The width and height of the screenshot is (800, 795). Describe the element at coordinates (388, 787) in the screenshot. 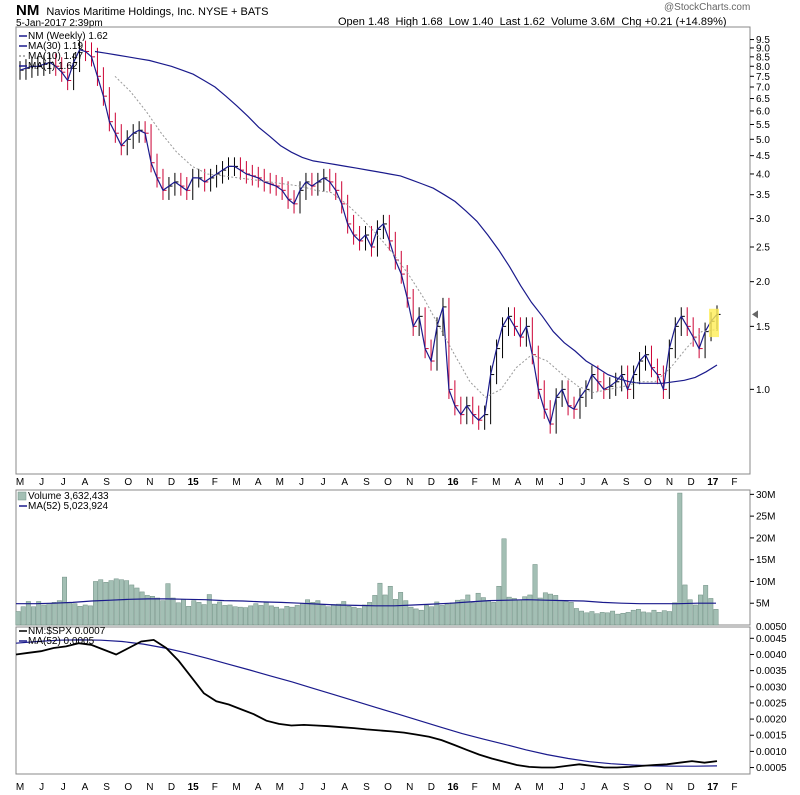

I see `x-axis-month-label-ratio: O` at that location.